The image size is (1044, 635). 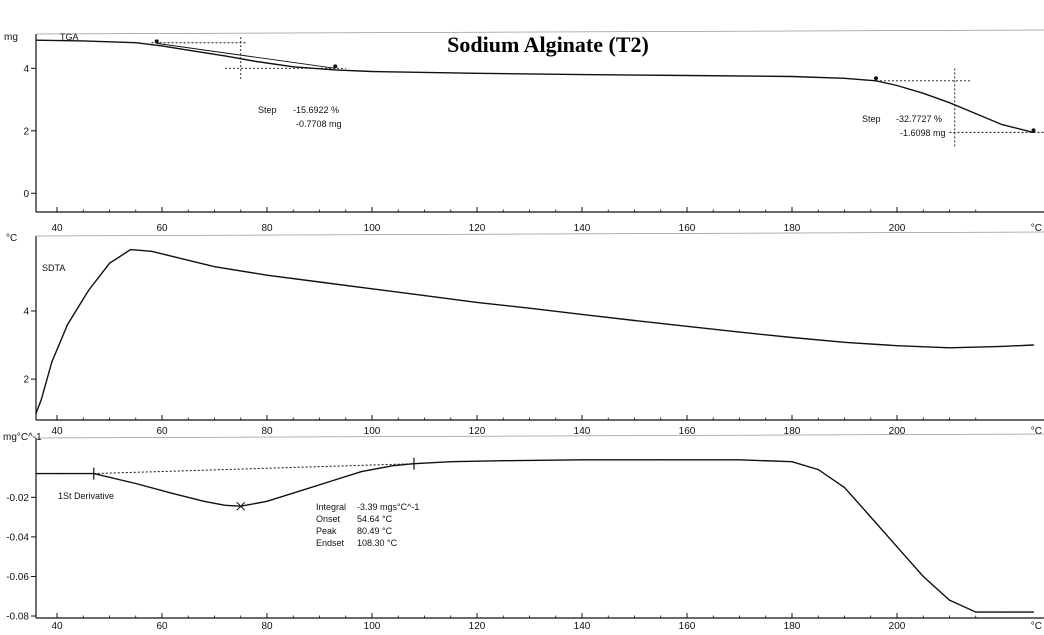 What do you see at coordinates (22, 437) in the screenshot?
I see `y-unit-label: mg°C^-1` at bounding box center [22, 437].